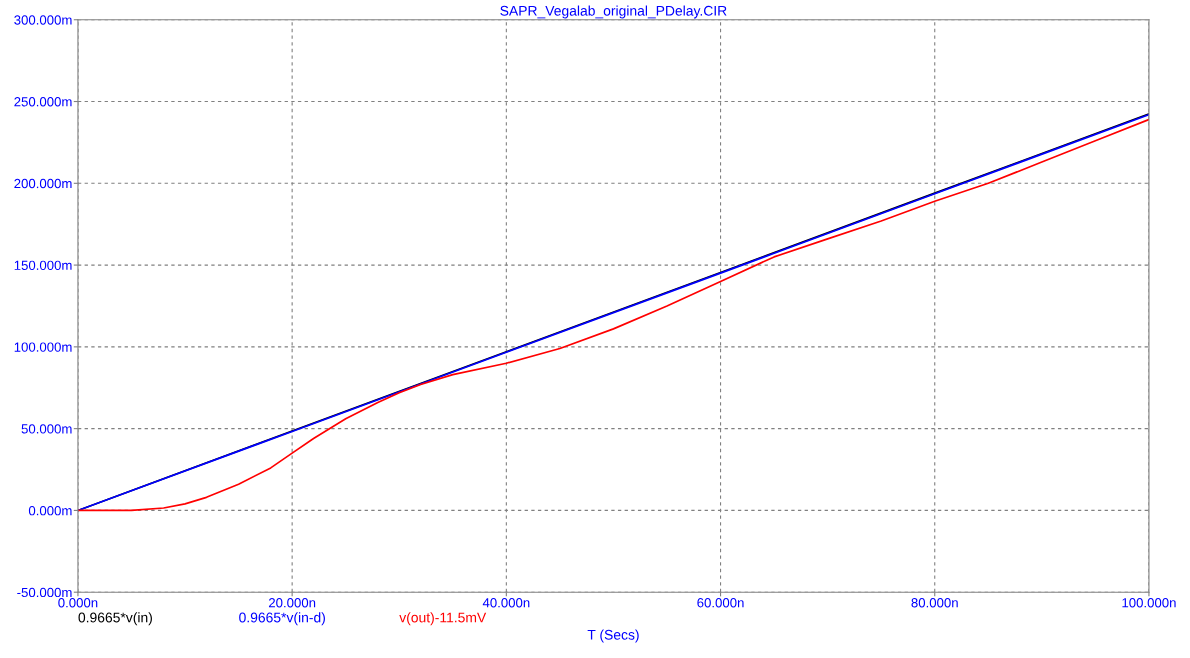 The width and height of the screenshot is (1190, 658). Describe the element at coordinates (1149, 603) in the screenshot. I see `x-tick-label: 100.000n` at that location.